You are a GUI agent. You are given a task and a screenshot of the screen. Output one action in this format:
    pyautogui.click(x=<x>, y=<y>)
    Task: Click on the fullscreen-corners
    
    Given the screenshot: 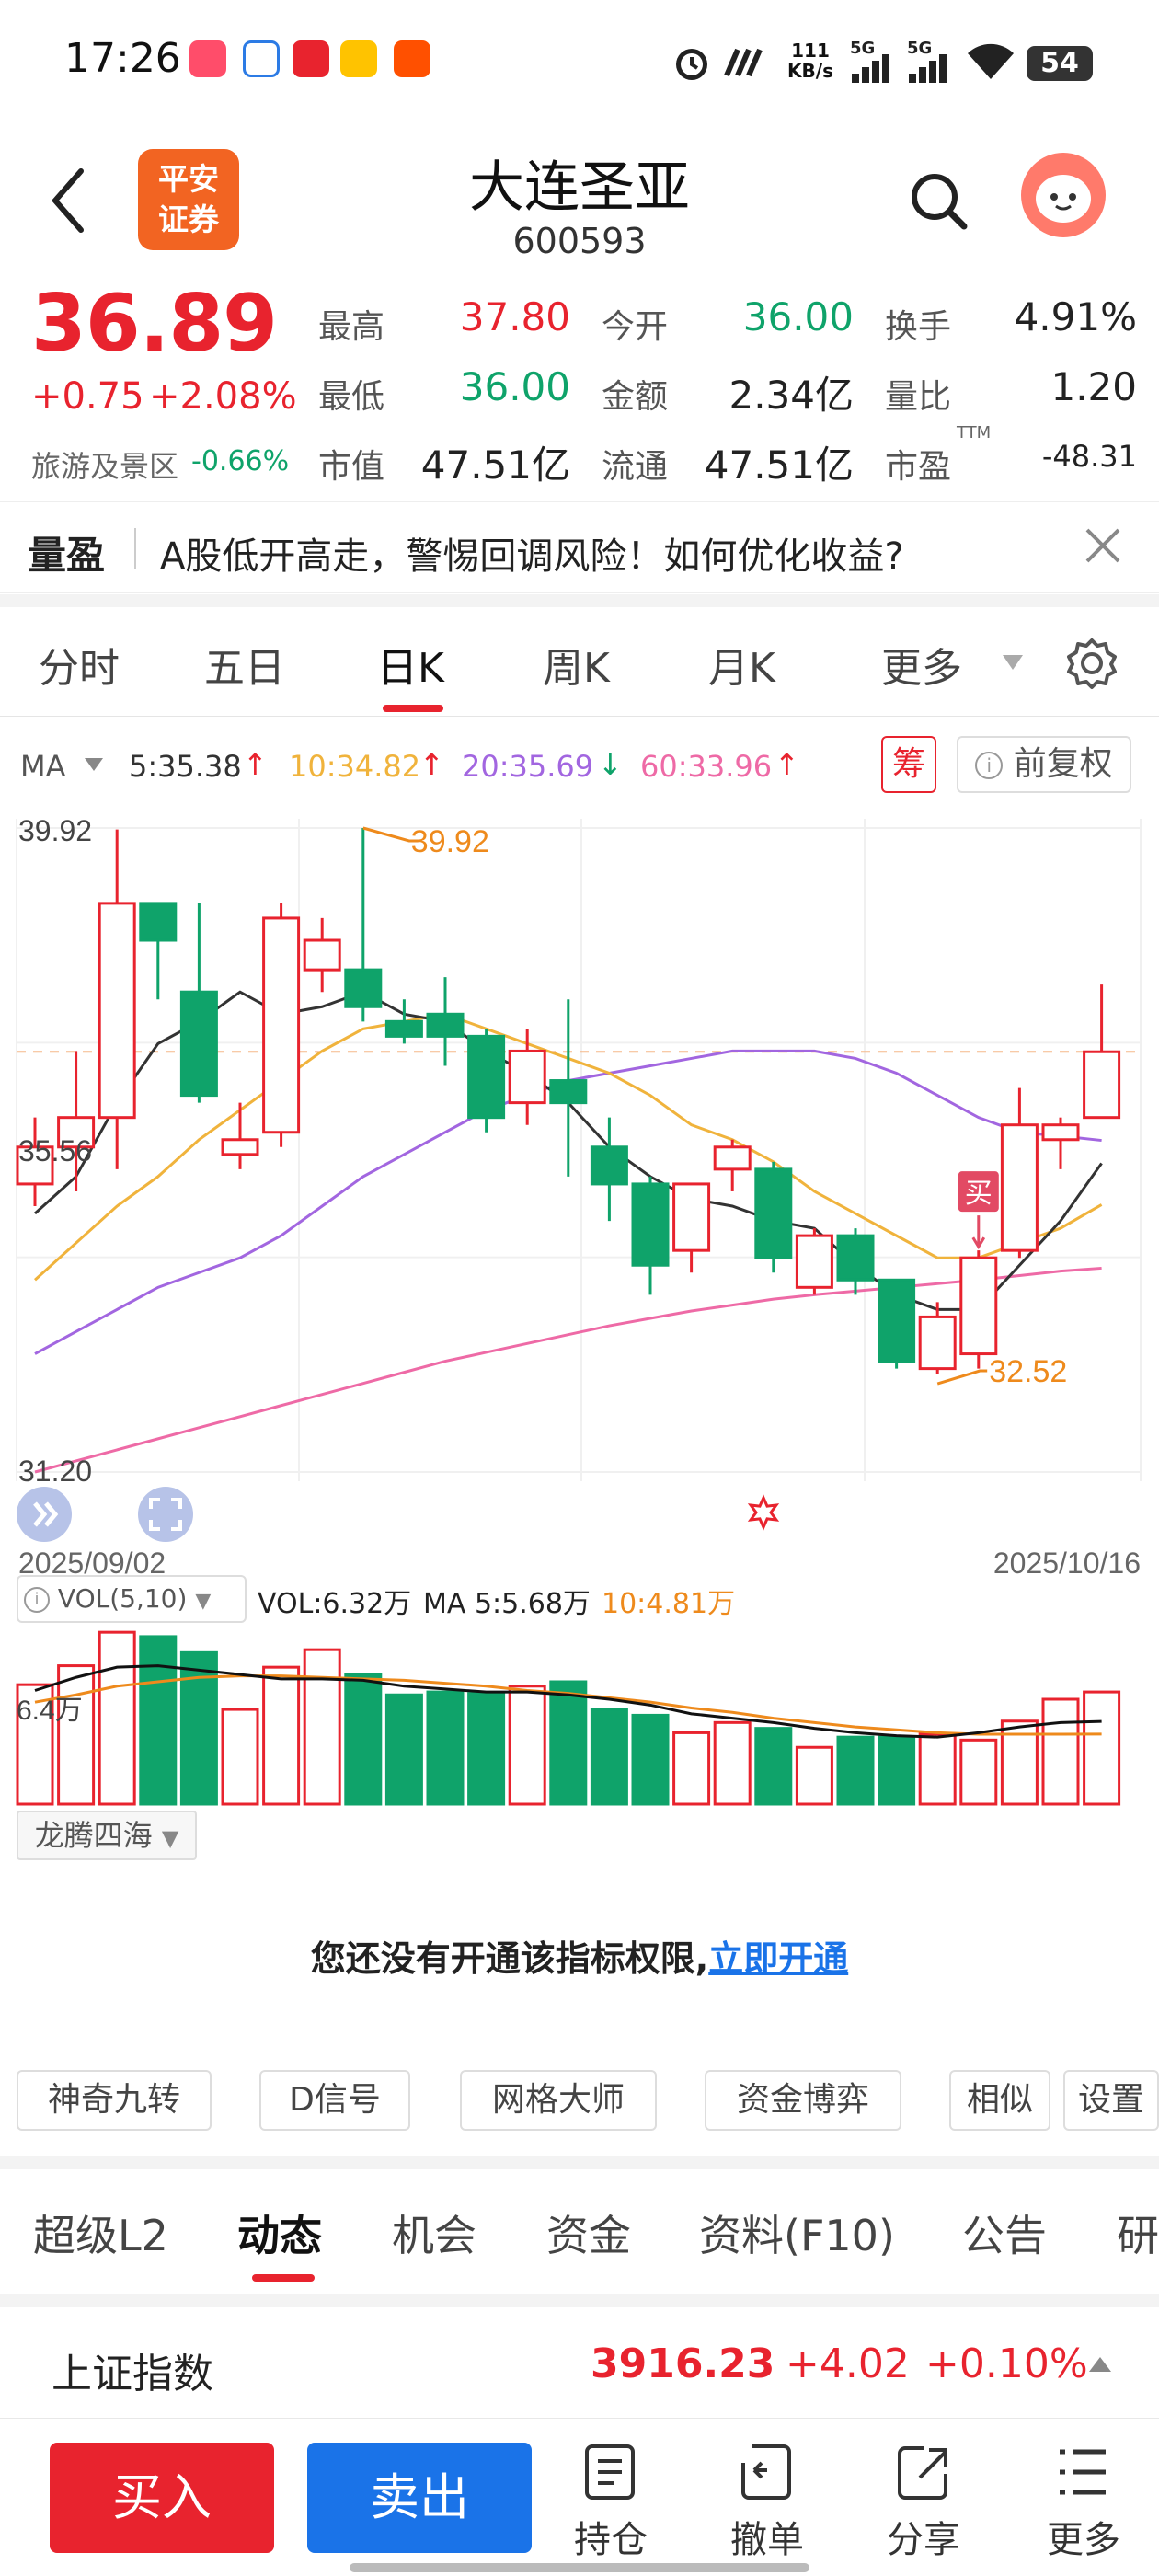 What is the action you would take?
    pyautogui.click(x=165, y=1514)
    